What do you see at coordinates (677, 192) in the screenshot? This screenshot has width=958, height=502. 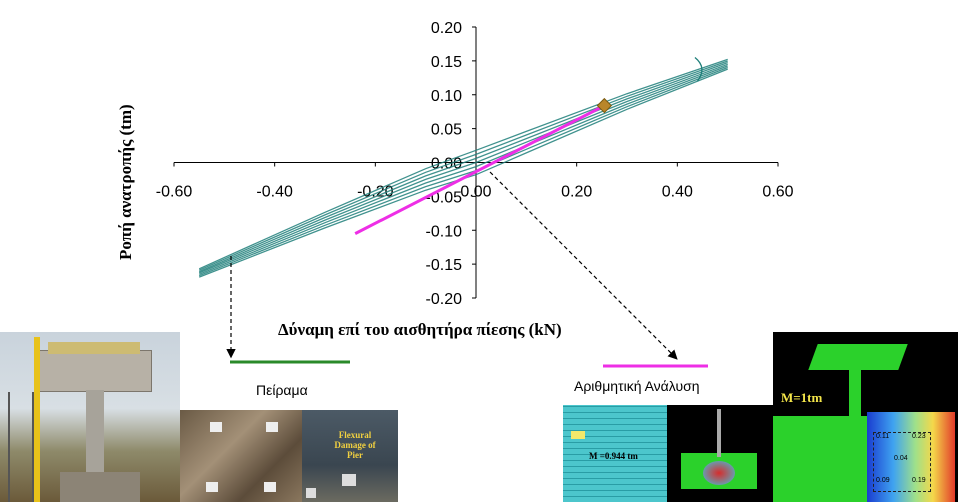 I see `x-tick-label: 0.40` at bounding box center [677, 192].